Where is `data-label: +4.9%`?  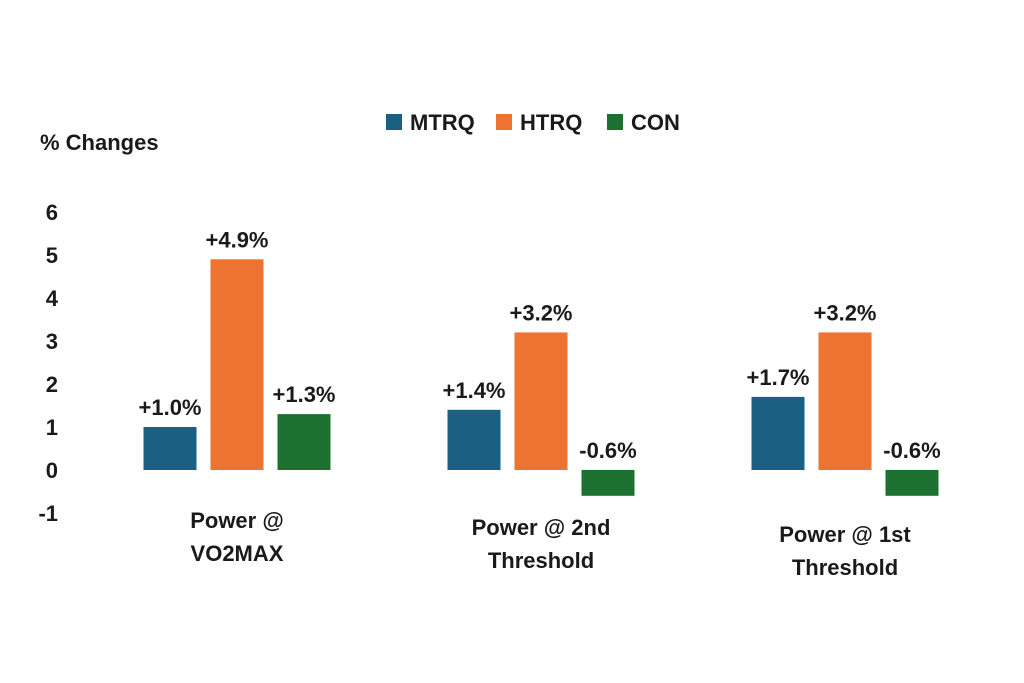
data-label: +4.9% is located at coordinates (237, 239).